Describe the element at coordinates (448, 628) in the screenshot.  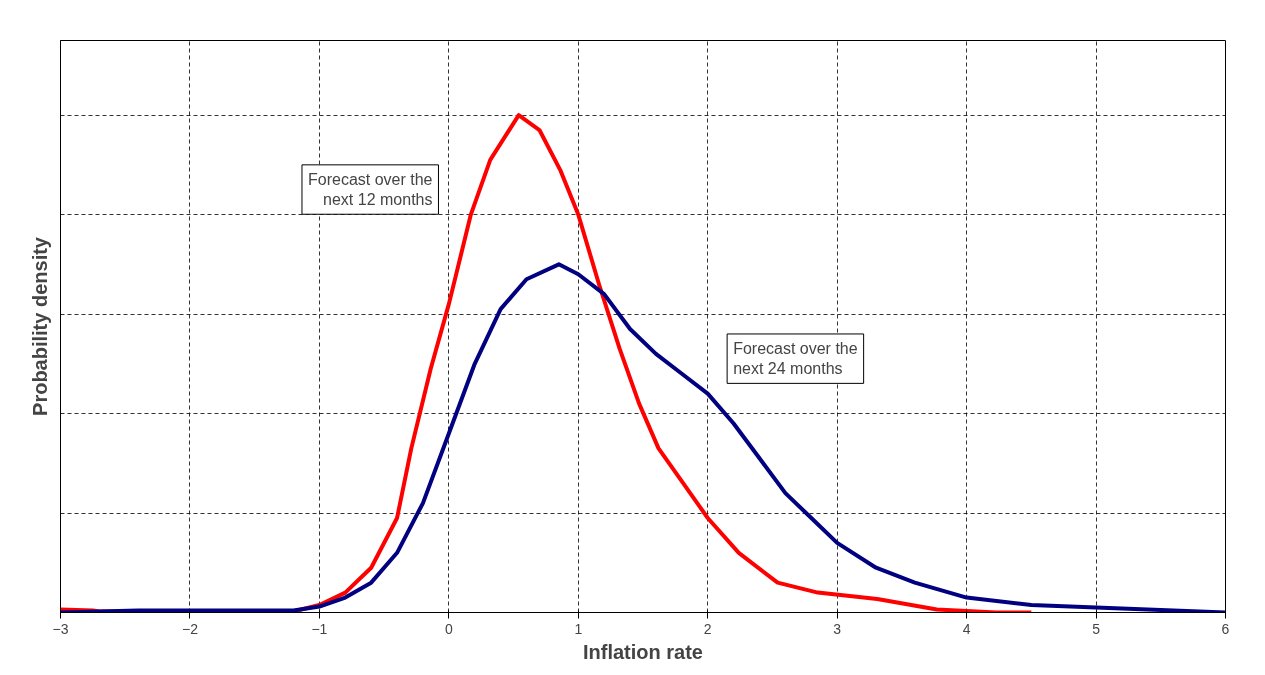
I see `x-tick-label: 0` at that location.